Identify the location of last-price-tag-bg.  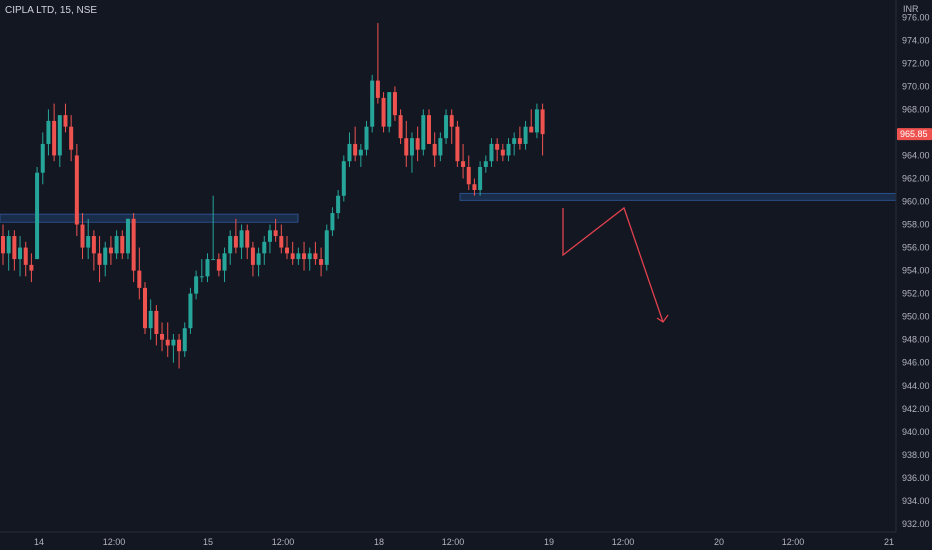
(914, 134).